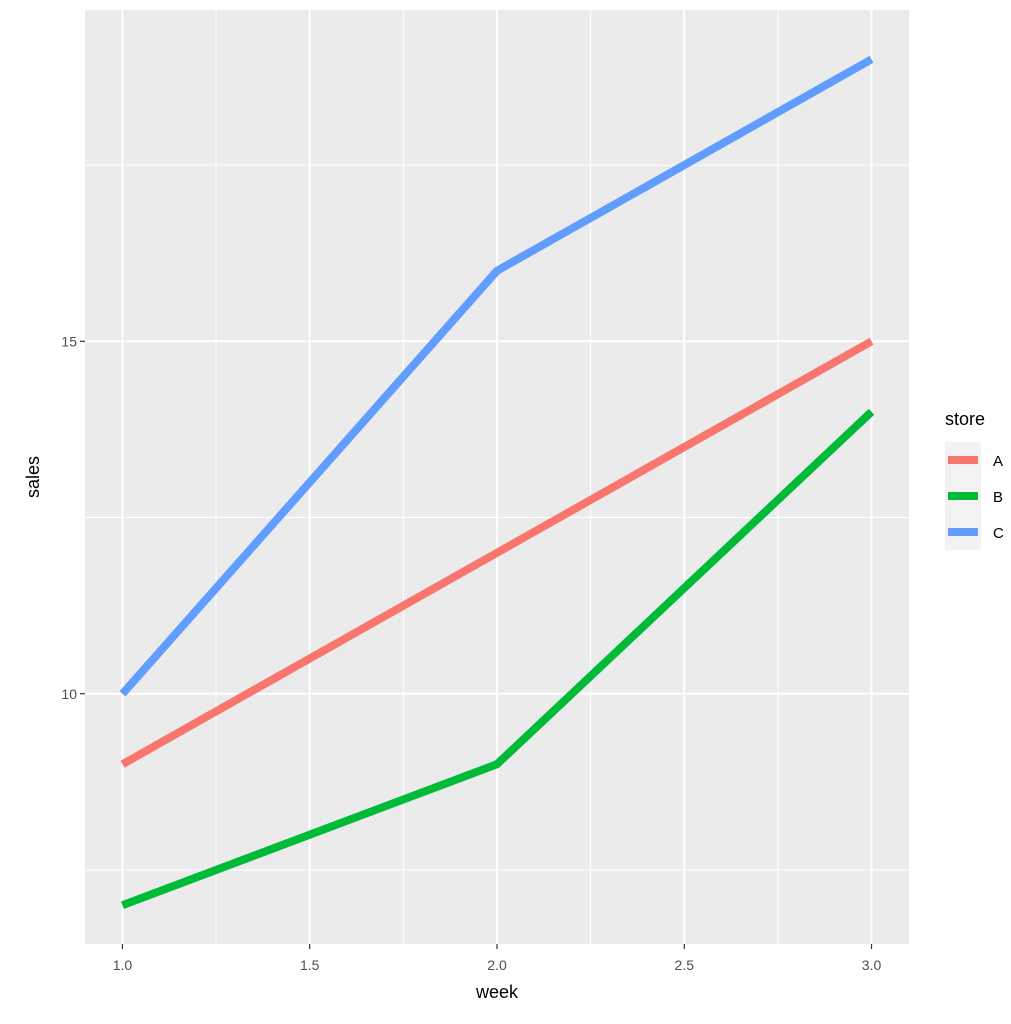 The image size is (1011, 1024). What do you see at coordinates (497, 992) in the screenshot?
I see `x-axis-title: week` at bounding box center [497, 992].